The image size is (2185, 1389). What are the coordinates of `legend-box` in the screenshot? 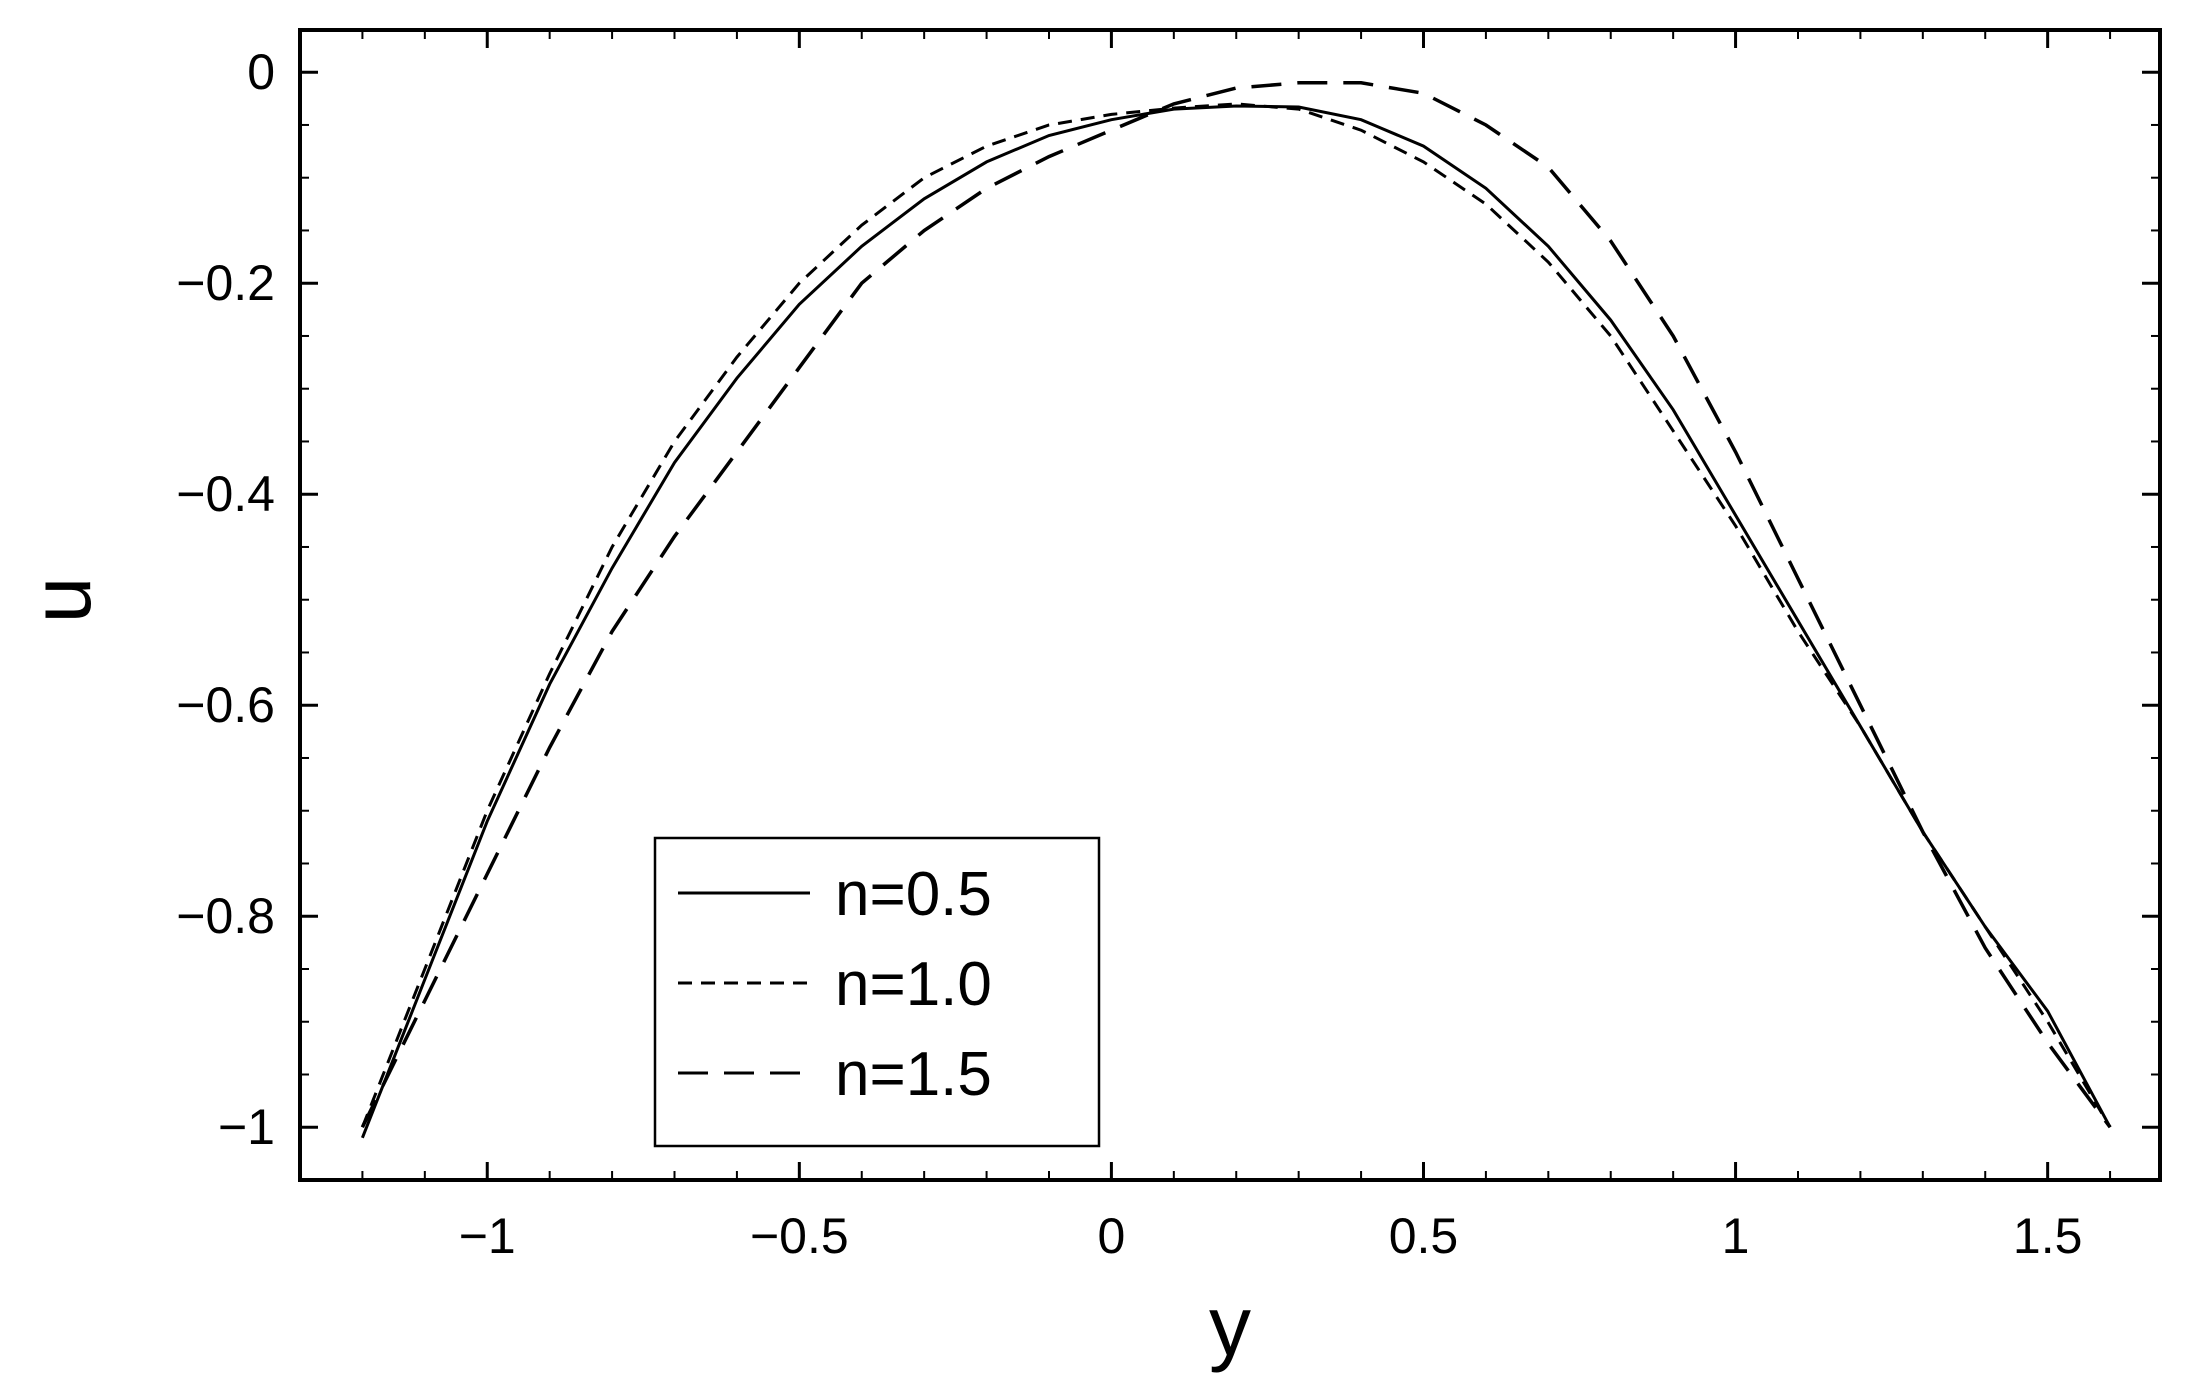 It's located at (877, 992).